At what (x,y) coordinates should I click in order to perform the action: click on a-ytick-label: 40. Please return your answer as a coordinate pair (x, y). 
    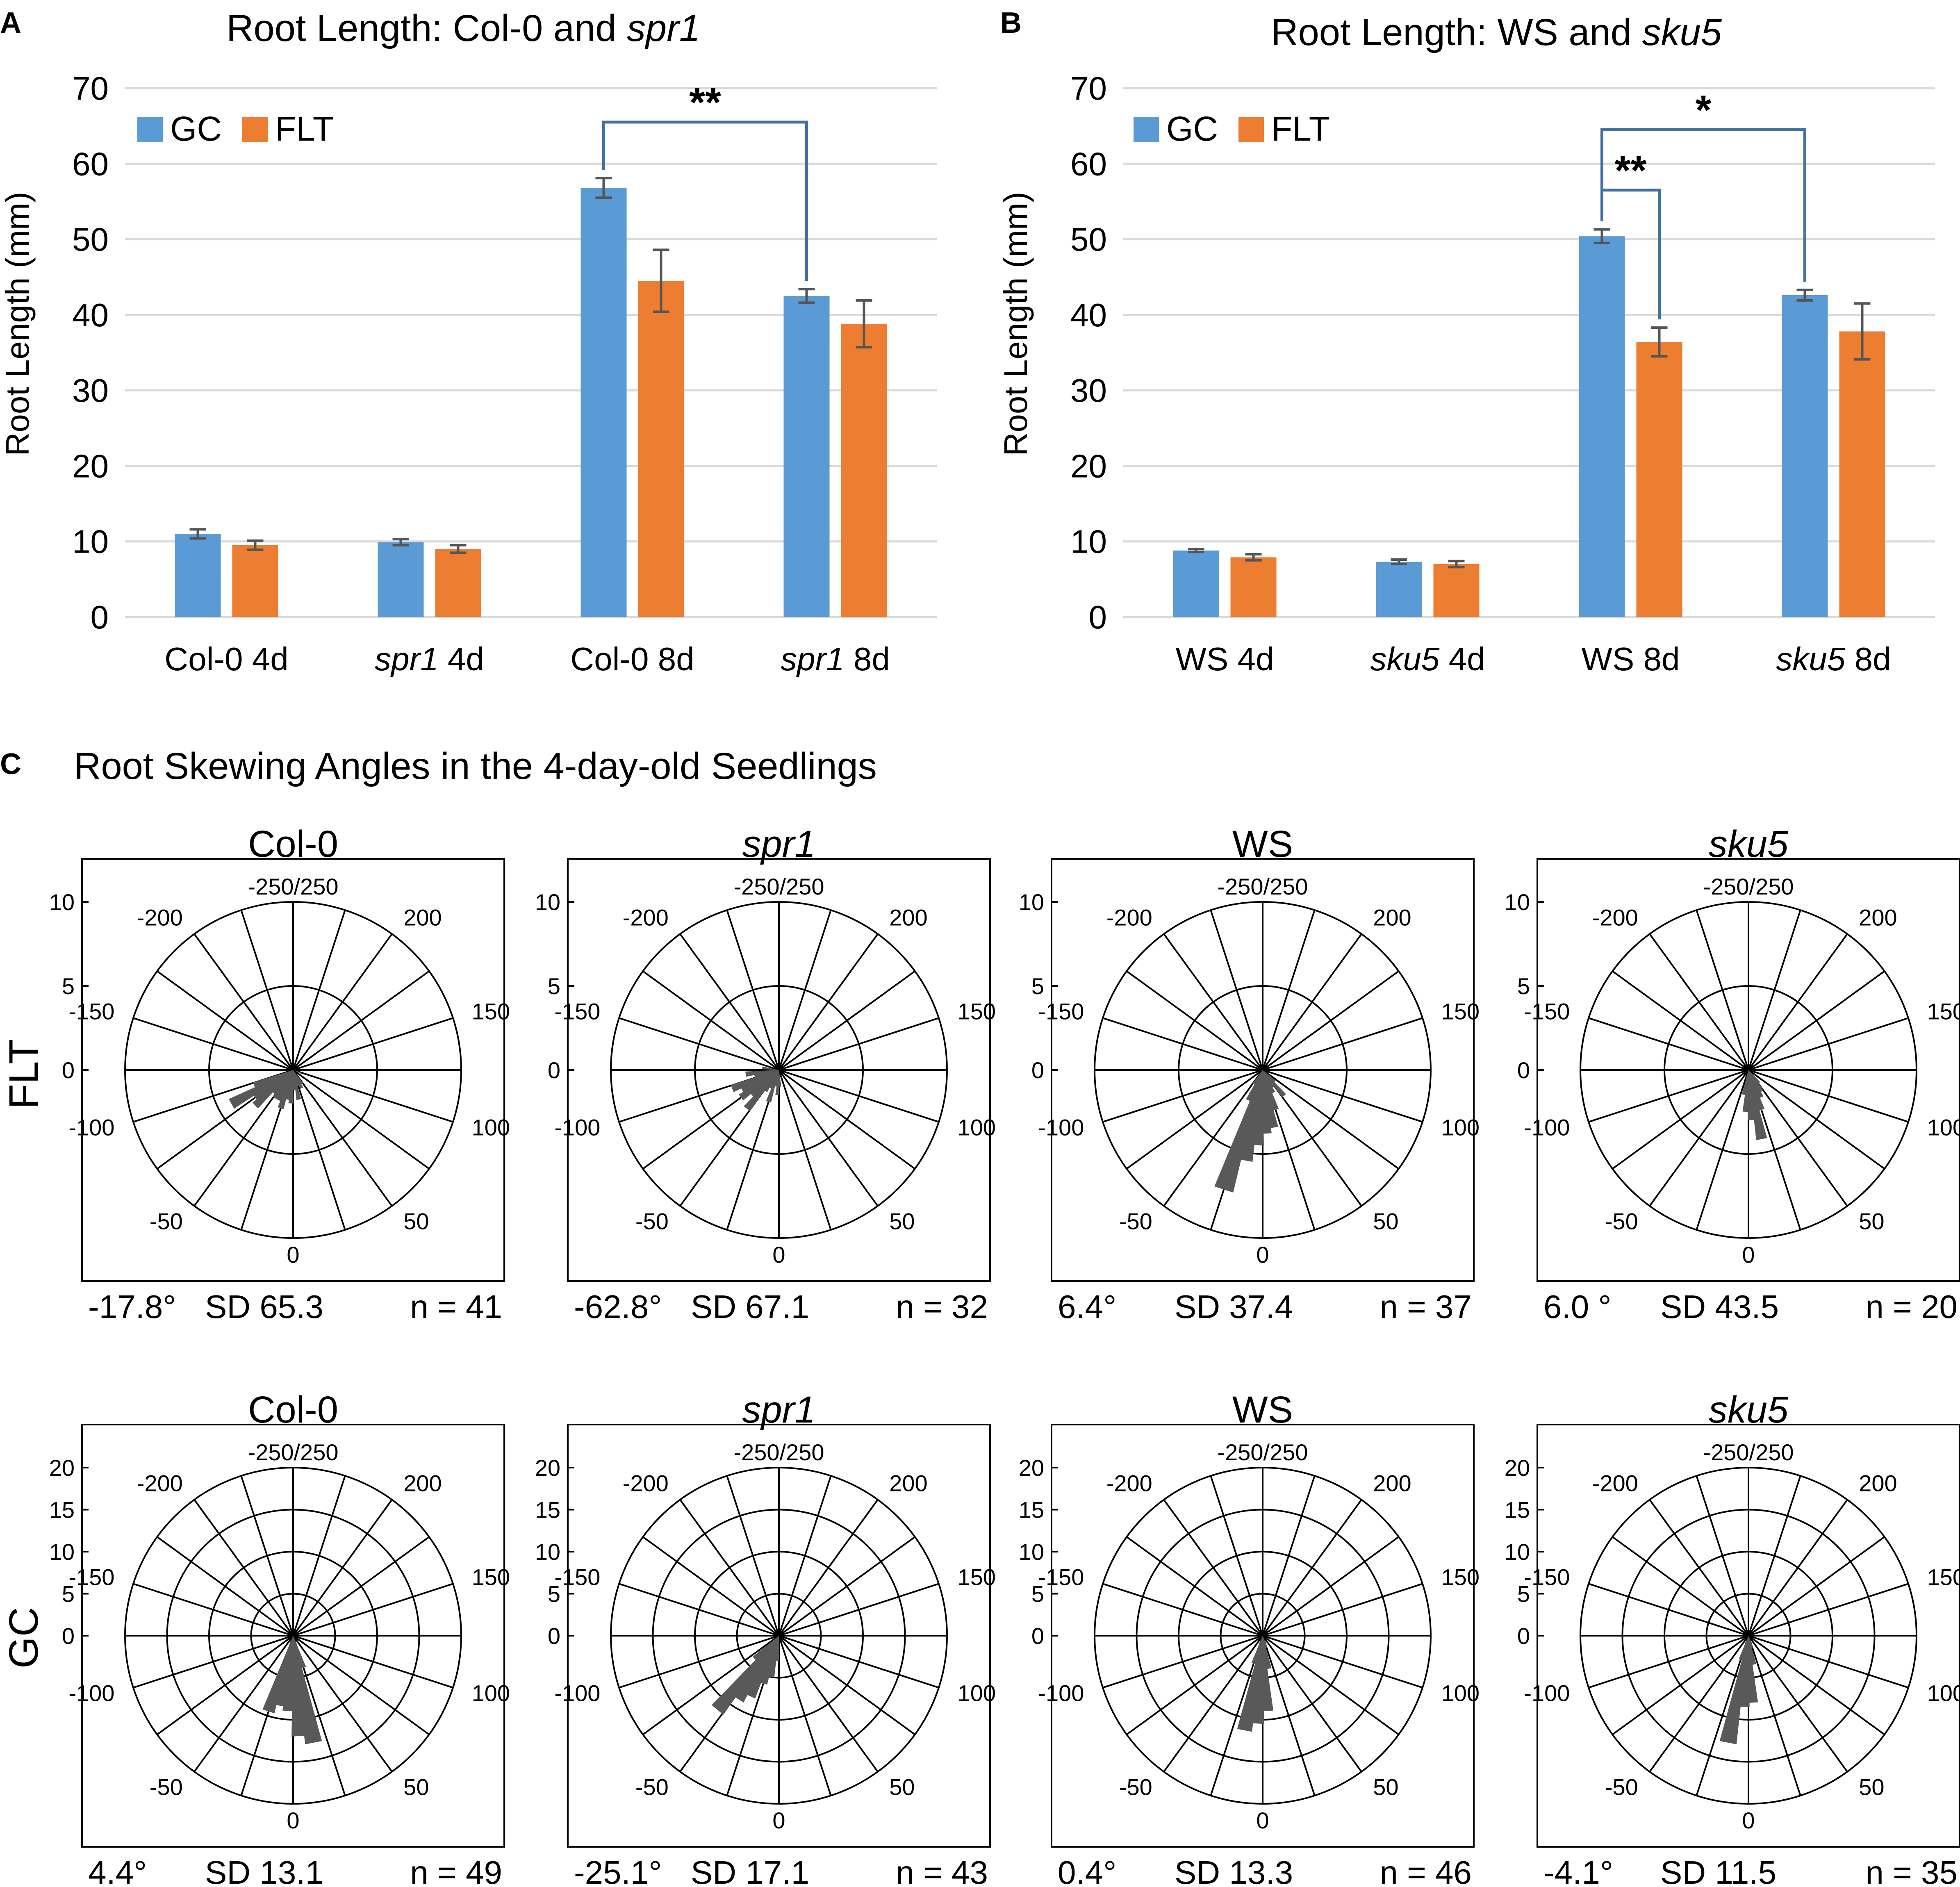
    Looking at the image, I should click on (90, 315).